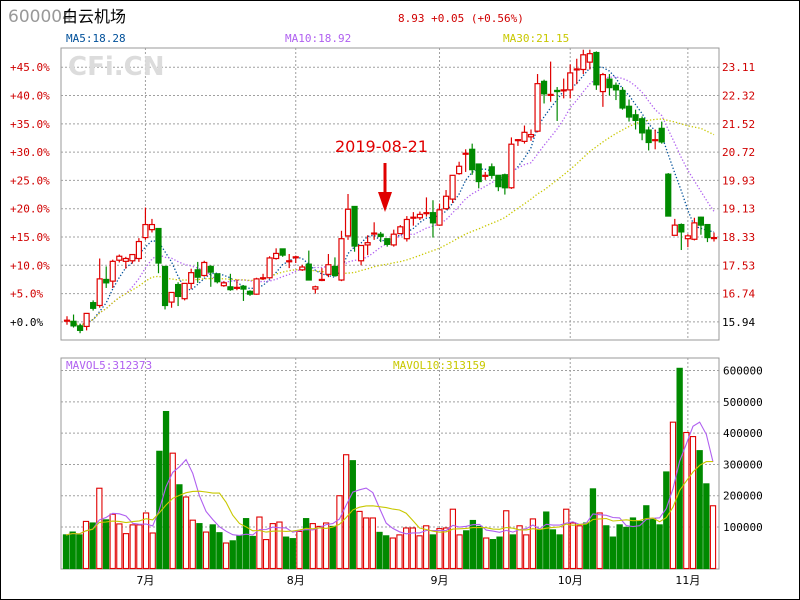 This screenshot has width=800, height=600. What do you see at coordinates (743, 450) in the screenshot?
I see `volume-axis: 100000 200000 300000 400000 500000 600000` at bounding box center [743, 450].